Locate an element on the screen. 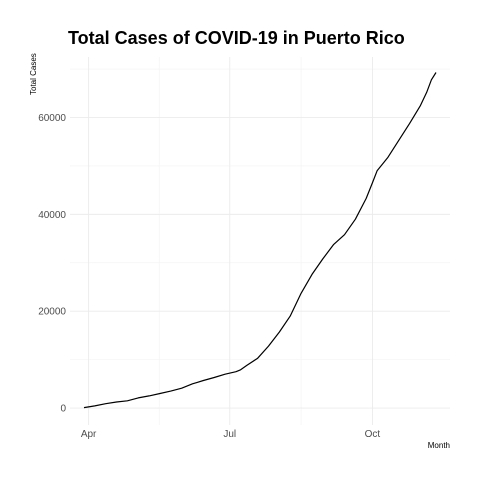 This screenshot has height=480, width=480. x-axis-title: Month is located at coordinates (439, 445).